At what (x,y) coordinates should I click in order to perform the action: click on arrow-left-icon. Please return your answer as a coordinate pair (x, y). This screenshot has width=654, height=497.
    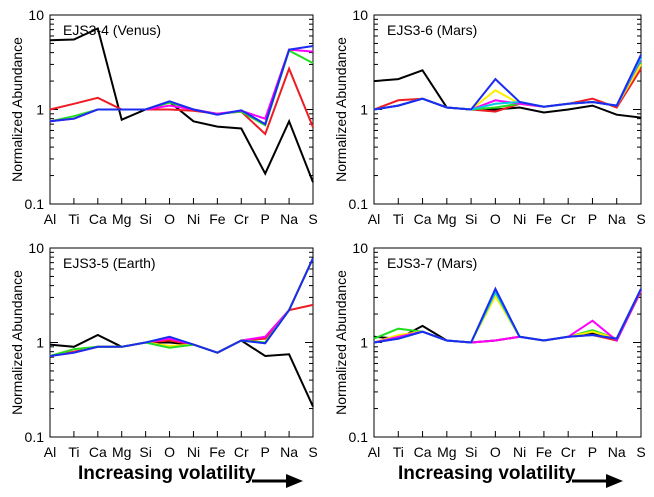
    Looking at the image, I should click on (277, 481).